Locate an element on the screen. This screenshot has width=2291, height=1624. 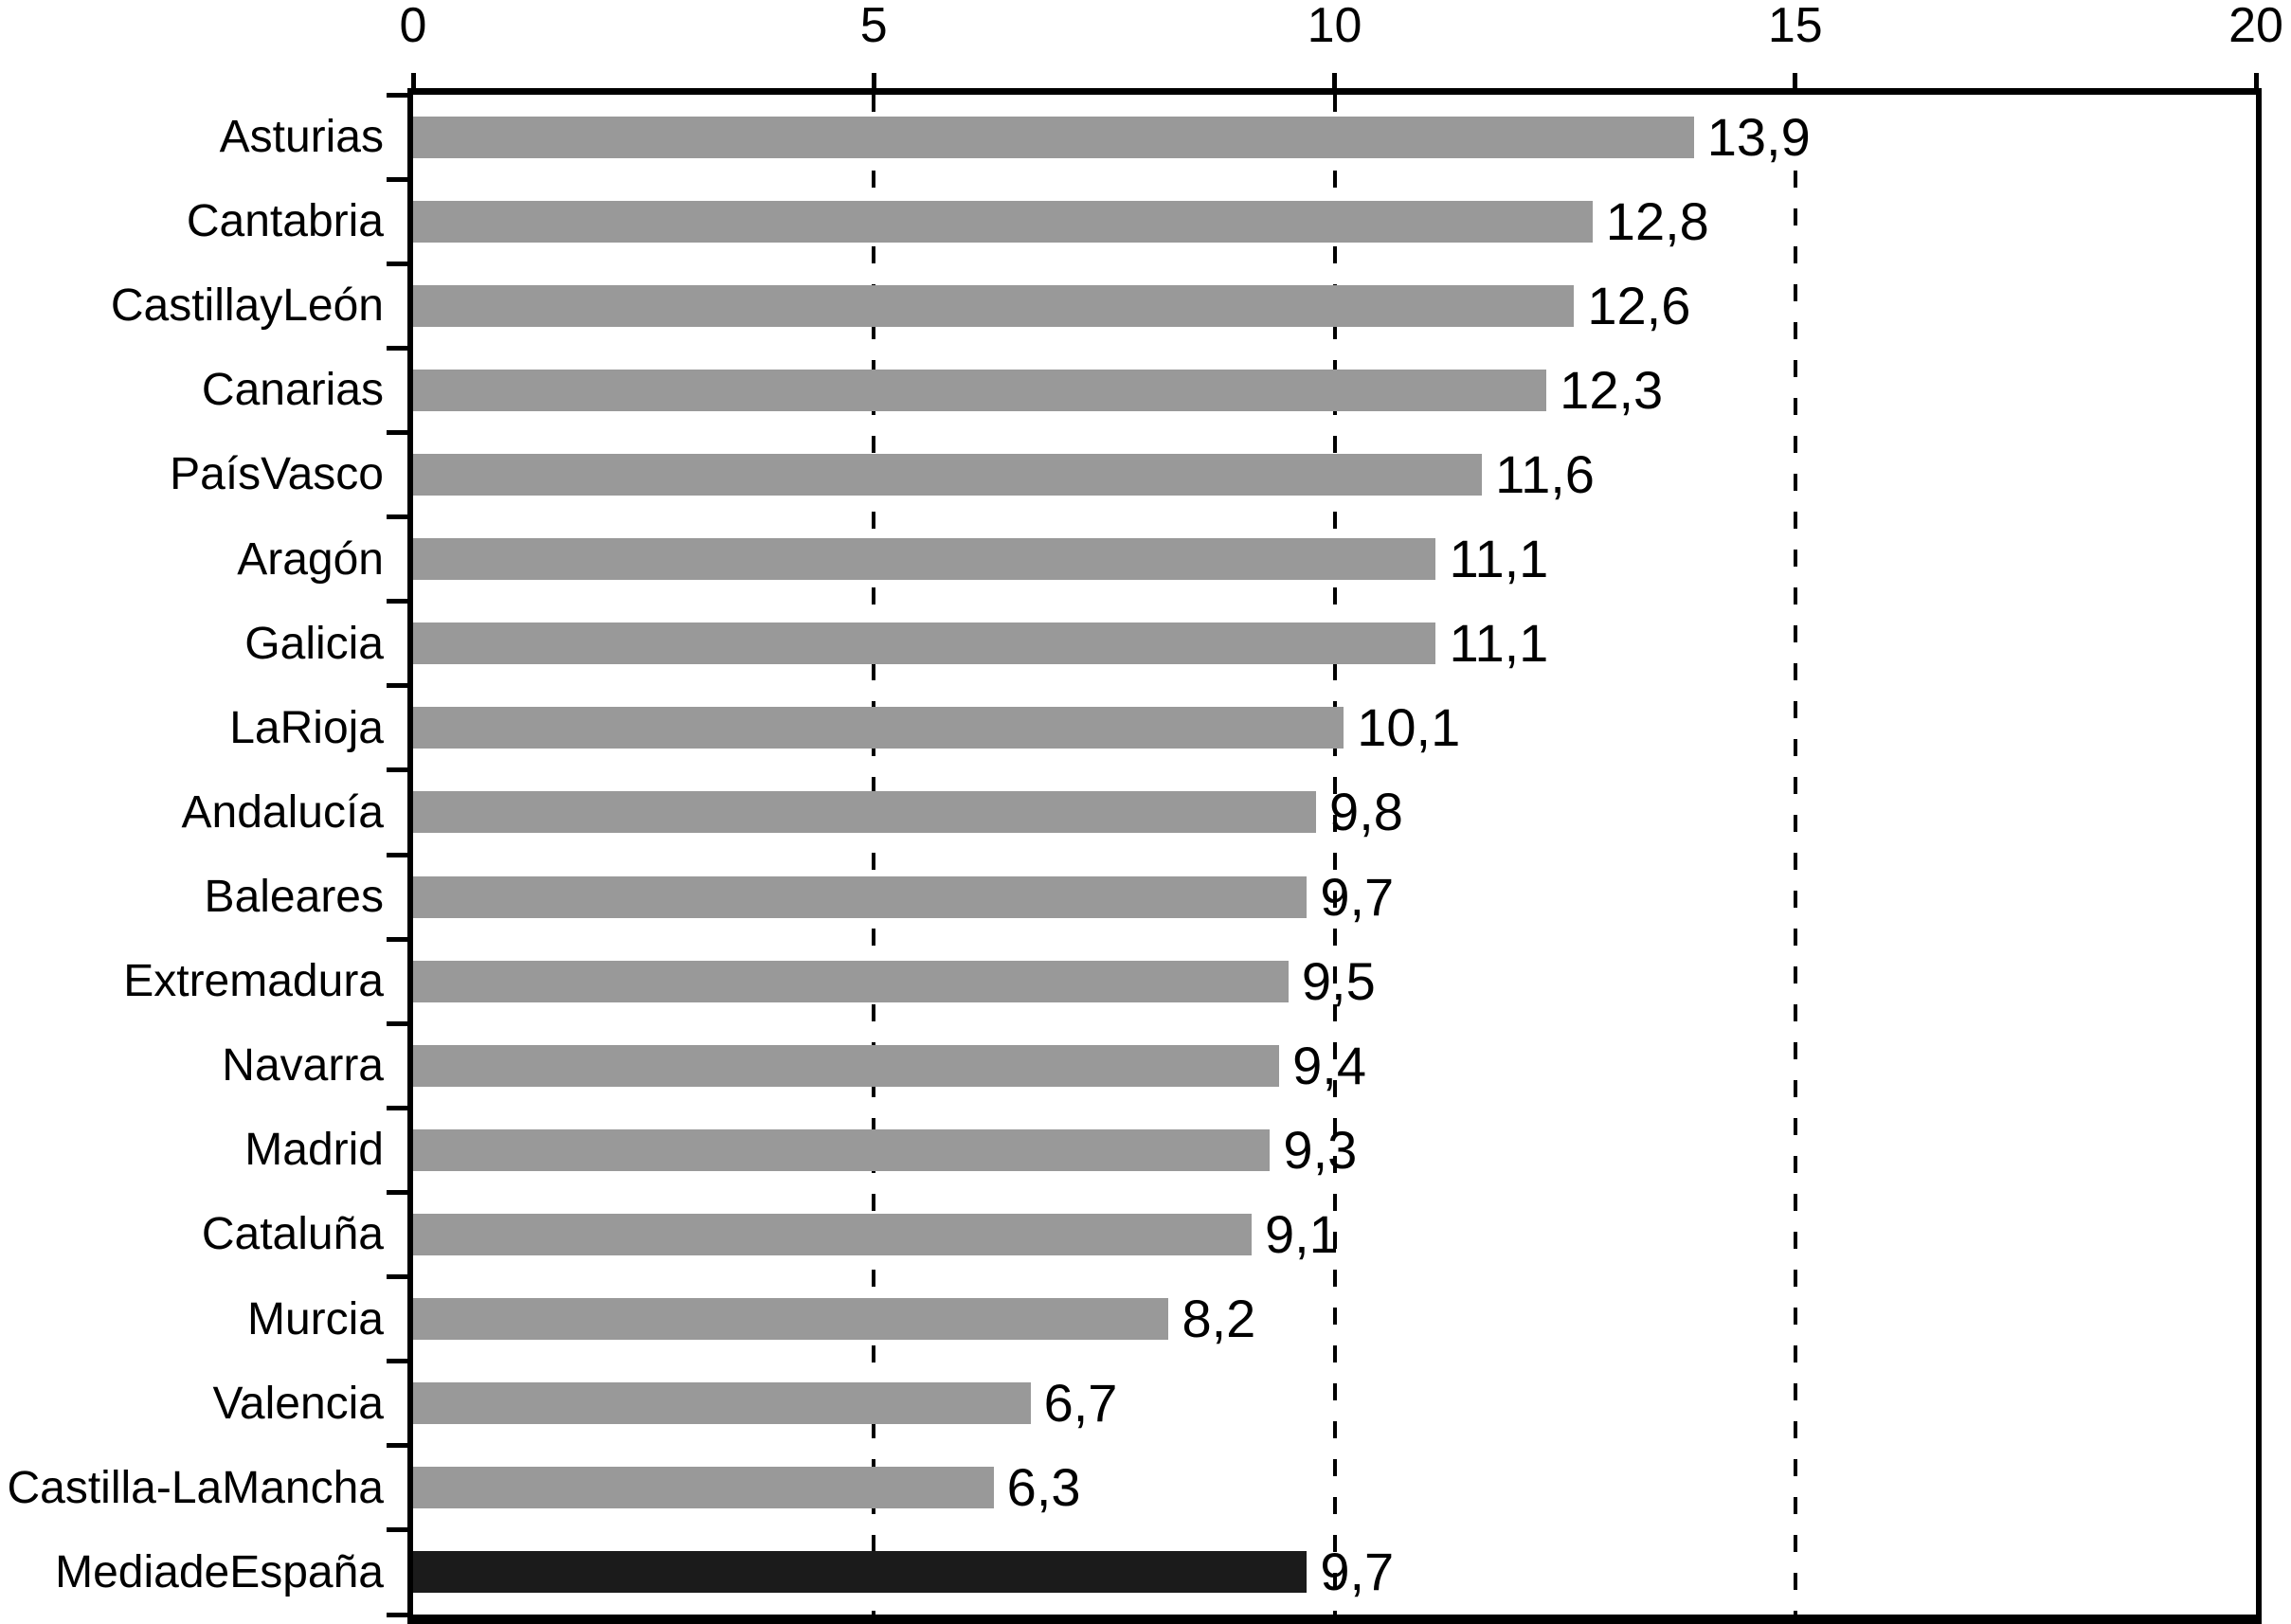
category-label: Aragón is located at coordinates (310, 559).